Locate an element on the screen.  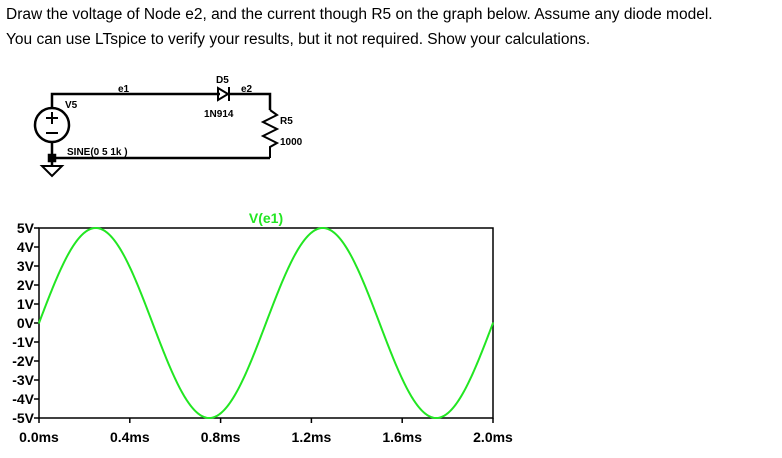
node-e1-label: e1 is located at coordinates (124, 89).